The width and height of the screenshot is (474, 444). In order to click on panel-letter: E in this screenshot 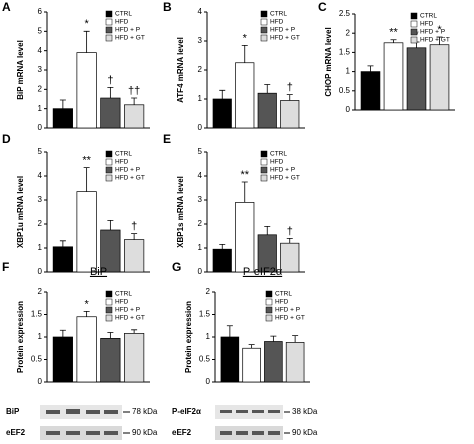, I will do `click(167, 139)`.